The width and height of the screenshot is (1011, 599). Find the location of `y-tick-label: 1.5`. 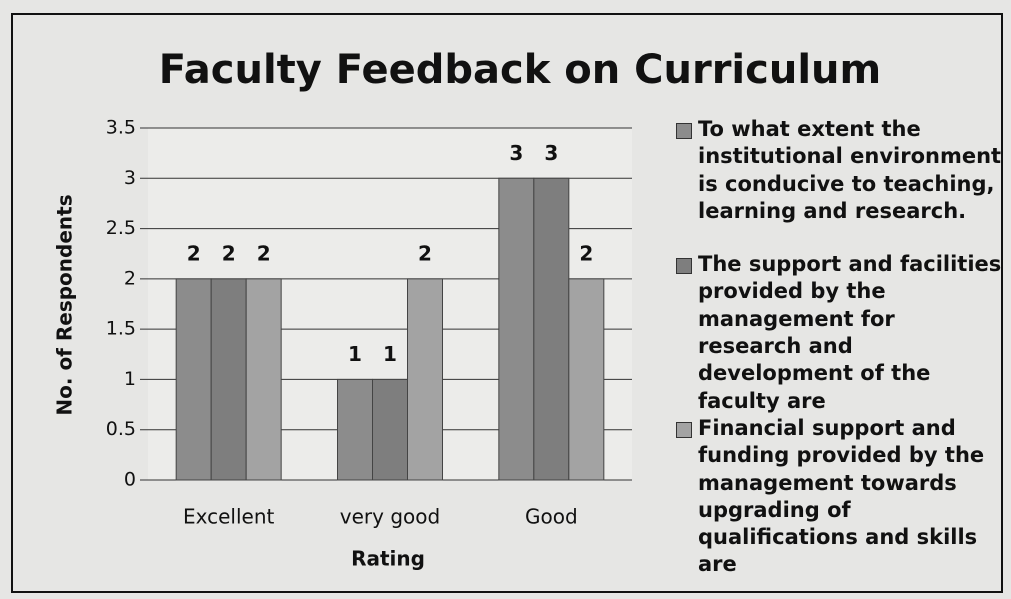

y-tick-label: 1.5 is located at coordinates (121, 329).